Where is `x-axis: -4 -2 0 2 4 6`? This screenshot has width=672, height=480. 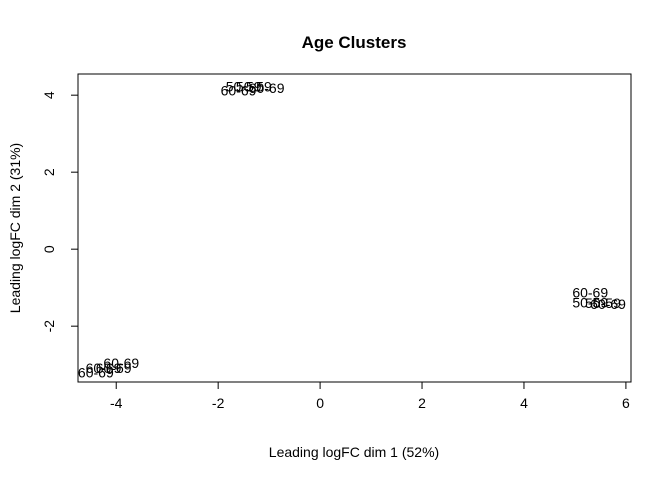
x-axis: -4 -2 0 2 4 6 is located at coordinates (370, 396).